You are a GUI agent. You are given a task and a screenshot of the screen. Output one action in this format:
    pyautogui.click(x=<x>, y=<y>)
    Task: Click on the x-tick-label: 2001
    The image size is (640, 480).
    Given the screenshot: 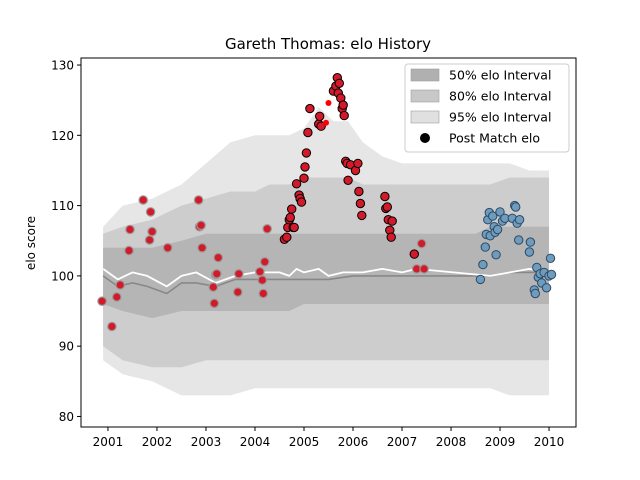 What is the action you would take?
    pyautogui.click(x=108, y=442)
    